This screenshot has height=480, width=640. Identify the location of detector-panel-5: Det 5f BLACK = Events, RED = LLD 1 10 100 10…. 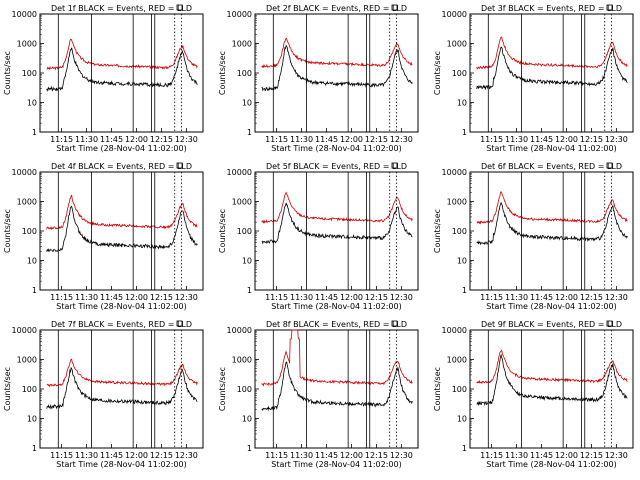
(318, 236).